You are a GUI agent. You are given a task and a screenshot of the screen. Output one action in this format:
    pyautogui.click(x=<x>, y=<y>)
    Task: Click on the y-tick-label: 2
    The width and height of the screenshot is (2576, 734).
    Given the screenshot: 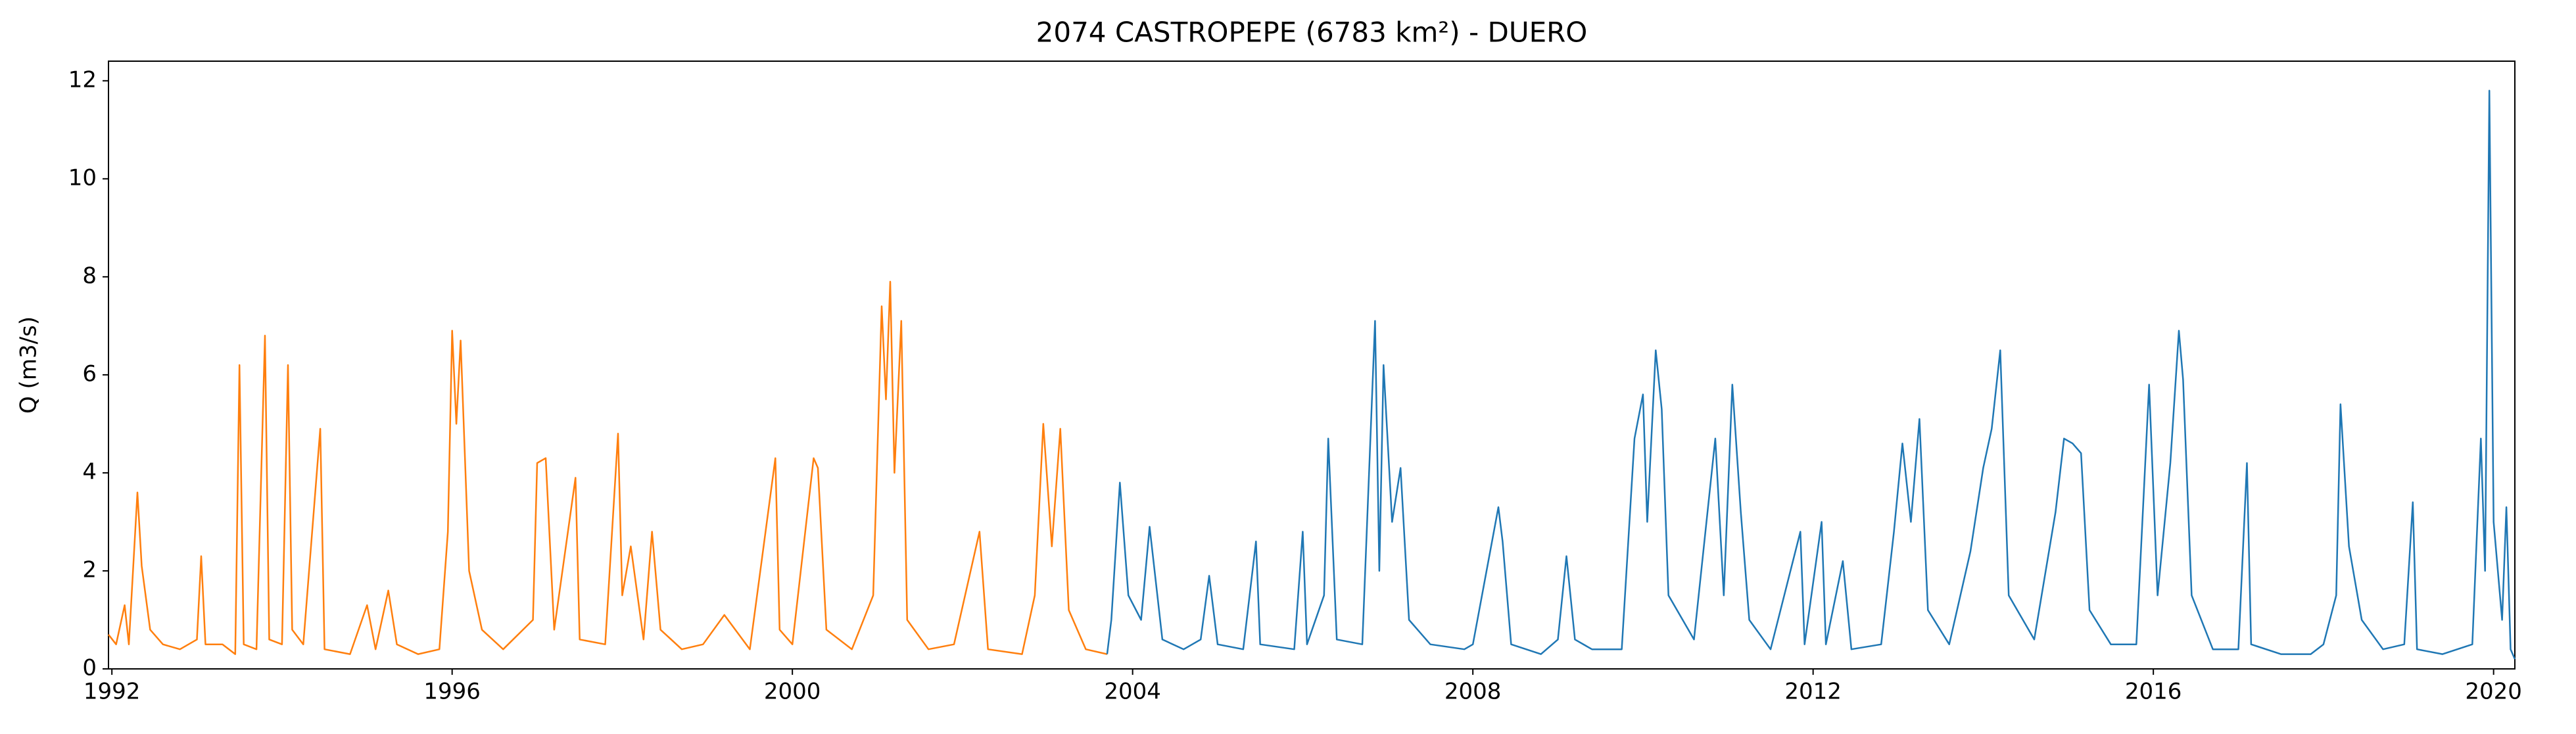 What is the action you would take?
    pyautogui.click(x=90, y=569)
    